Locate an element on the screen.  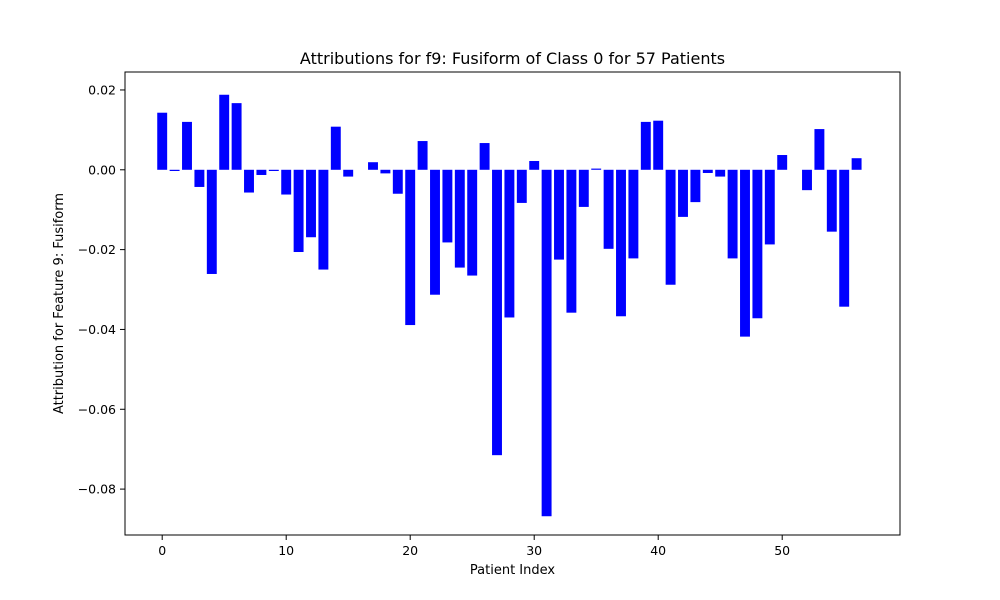
y-tick-label: 0.02 is located at coordinates (102, 89).